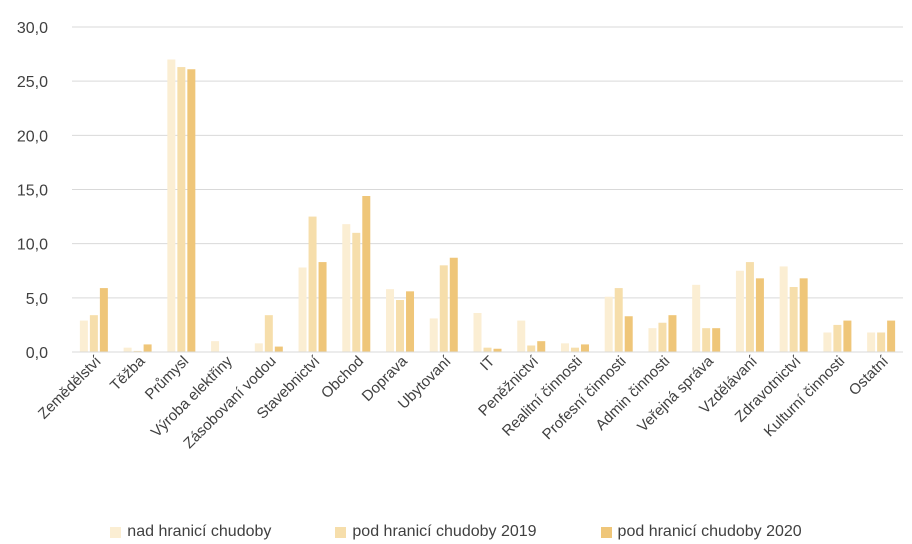 This screenshot has height=544, width=912. I want to click on legend-item: nad hranicí chudoby, so click(190, 532).